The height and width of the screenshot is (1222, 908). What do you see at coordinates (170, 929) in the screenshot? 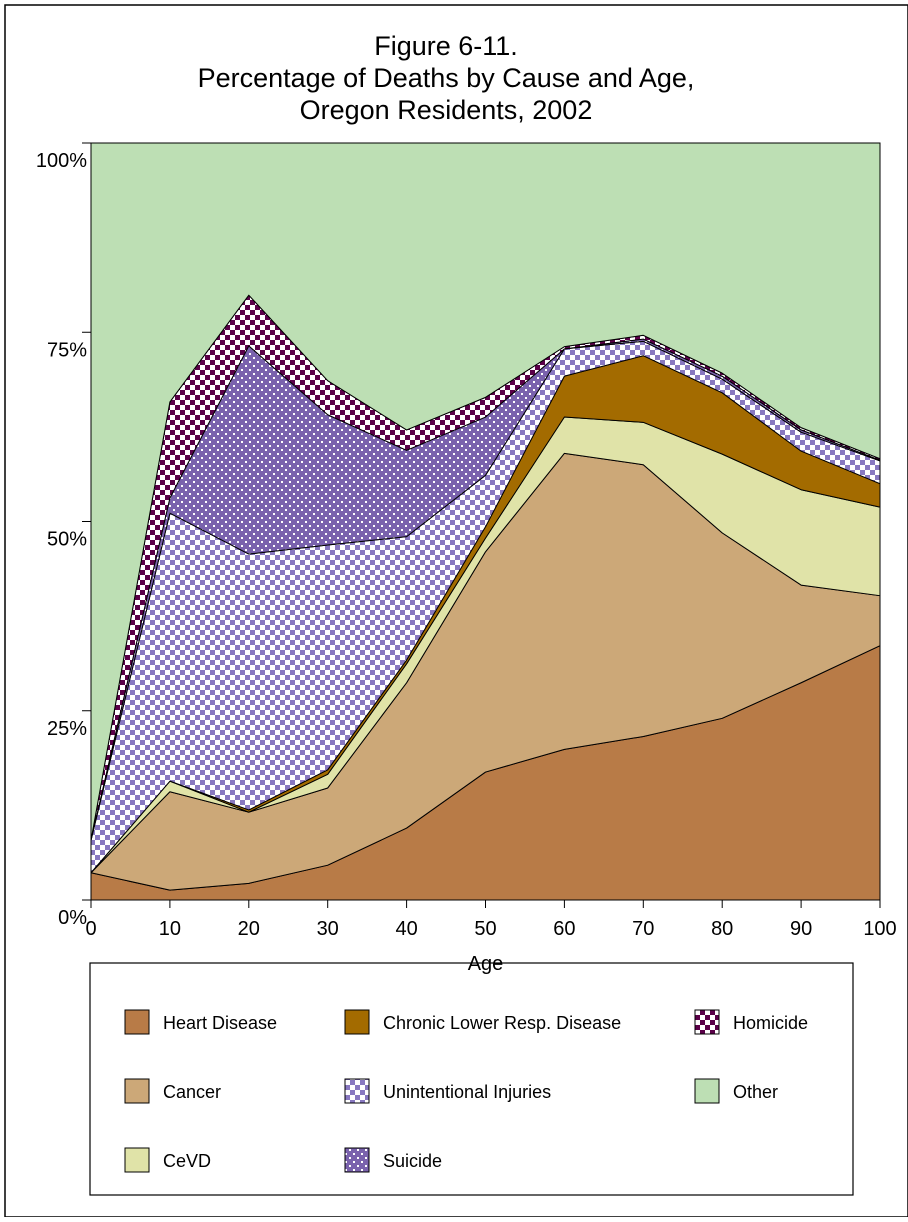
I see `x-tick-label: 10` at bounding box center [170, 929].